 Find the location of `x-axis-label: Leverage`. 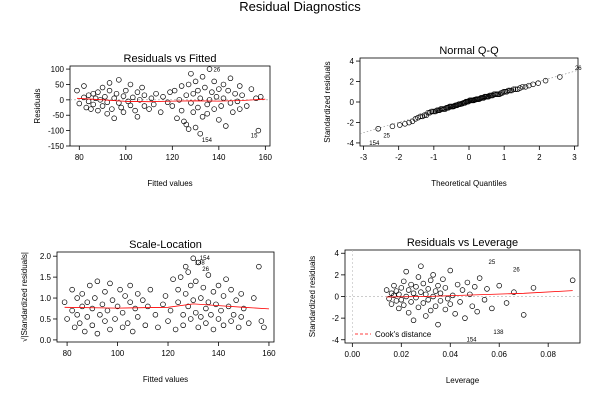

x-axis-label: Leverage is located at coordinates (463, 380).